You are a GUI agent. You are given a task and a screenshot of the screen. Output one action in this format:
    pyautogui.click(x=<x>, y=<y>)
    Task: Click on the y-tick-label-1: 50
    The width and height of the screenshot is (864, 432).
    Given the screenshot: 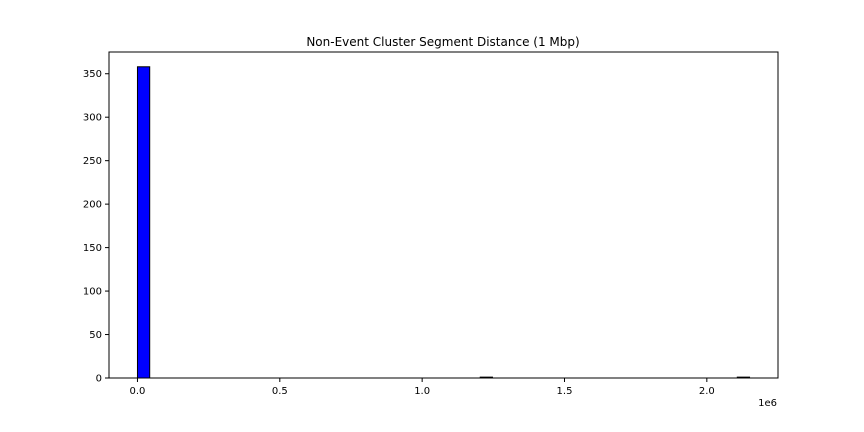 What is the action you would take?
    pyautogui.click(x=95, y=335)
    